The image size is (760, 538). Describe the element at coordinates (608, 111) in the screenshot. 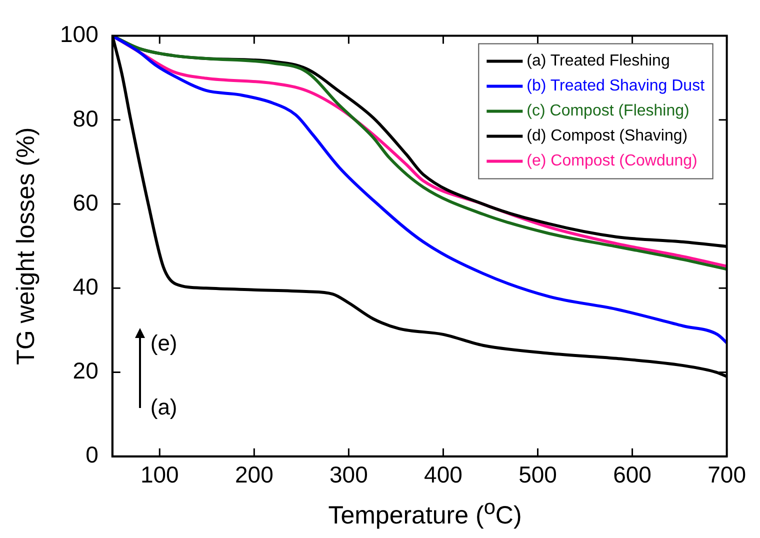

I see `legend-label: (c) Compost (Fleshing)` at that location.